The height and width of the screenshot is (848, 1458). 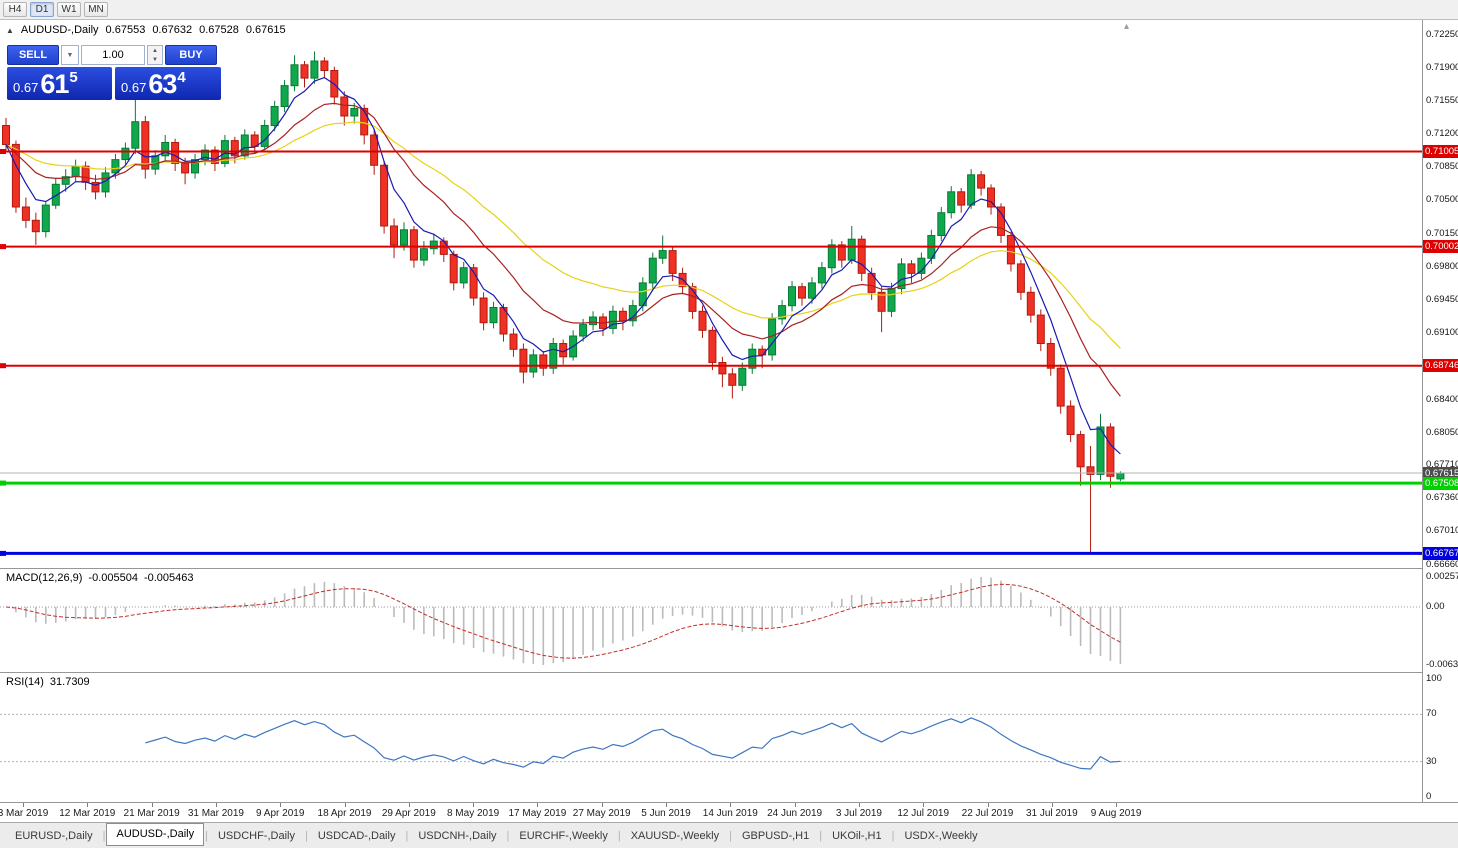 I want to click on chart-tab-xauusd-weekly: XAUUSD-,Weekly, so click(x=675, y=835).